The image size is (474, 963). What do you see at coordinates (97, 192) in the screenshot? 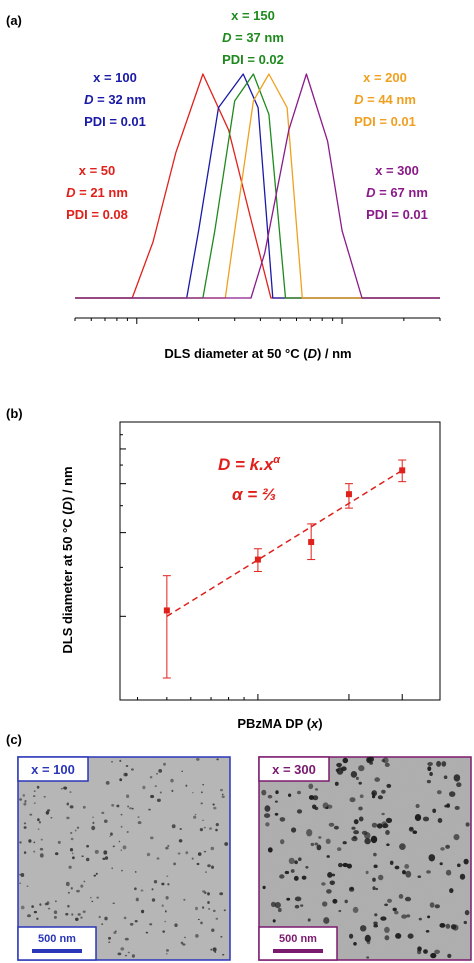
I see `panel-a-series-0-label-1: D = 21 nm` at bounding box center [97, 192].